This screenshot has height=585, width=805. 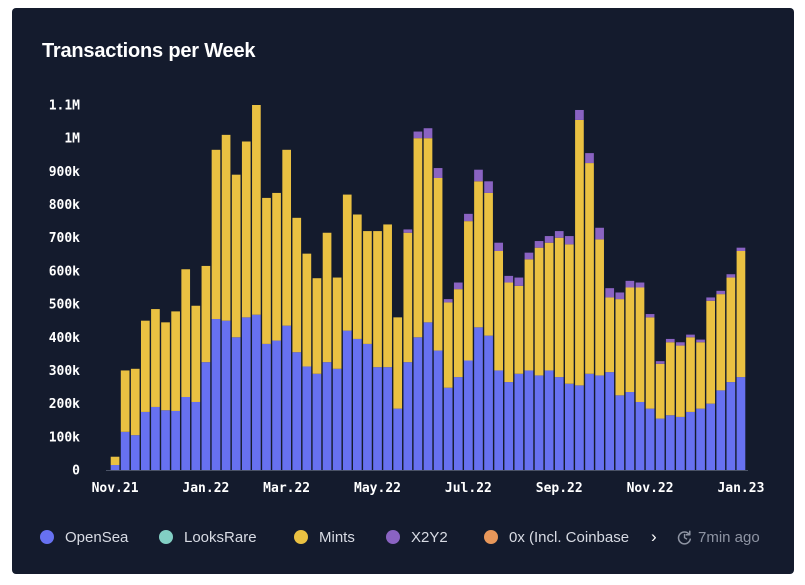 I want to click on chevron-right-icon: ›, so click(x=654, y=536).